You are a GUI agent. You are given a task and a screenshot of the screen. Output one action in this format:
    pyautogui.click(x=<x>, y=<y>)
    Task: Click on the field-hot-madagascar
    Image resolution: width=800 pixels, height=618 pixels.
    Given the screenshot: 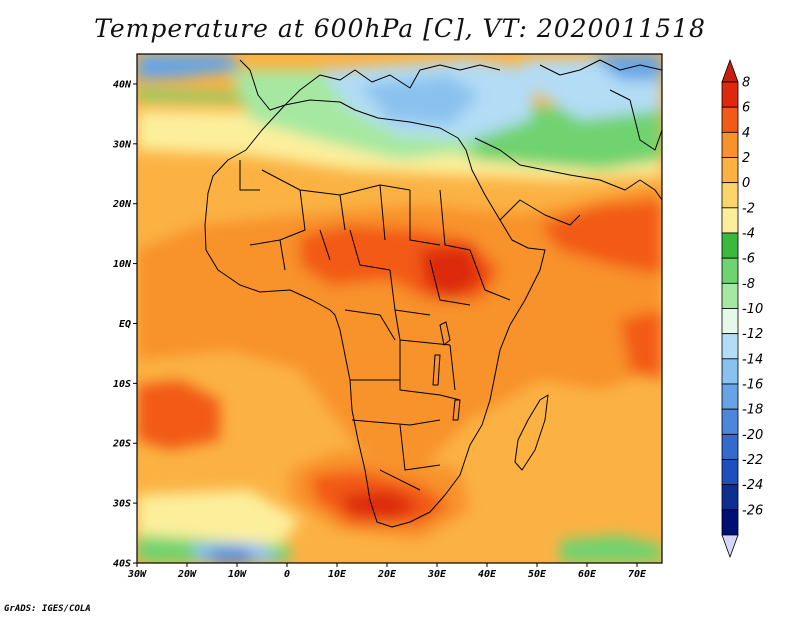 What is the action you would take?
    pyautogui.click(x=641, y=345)
    